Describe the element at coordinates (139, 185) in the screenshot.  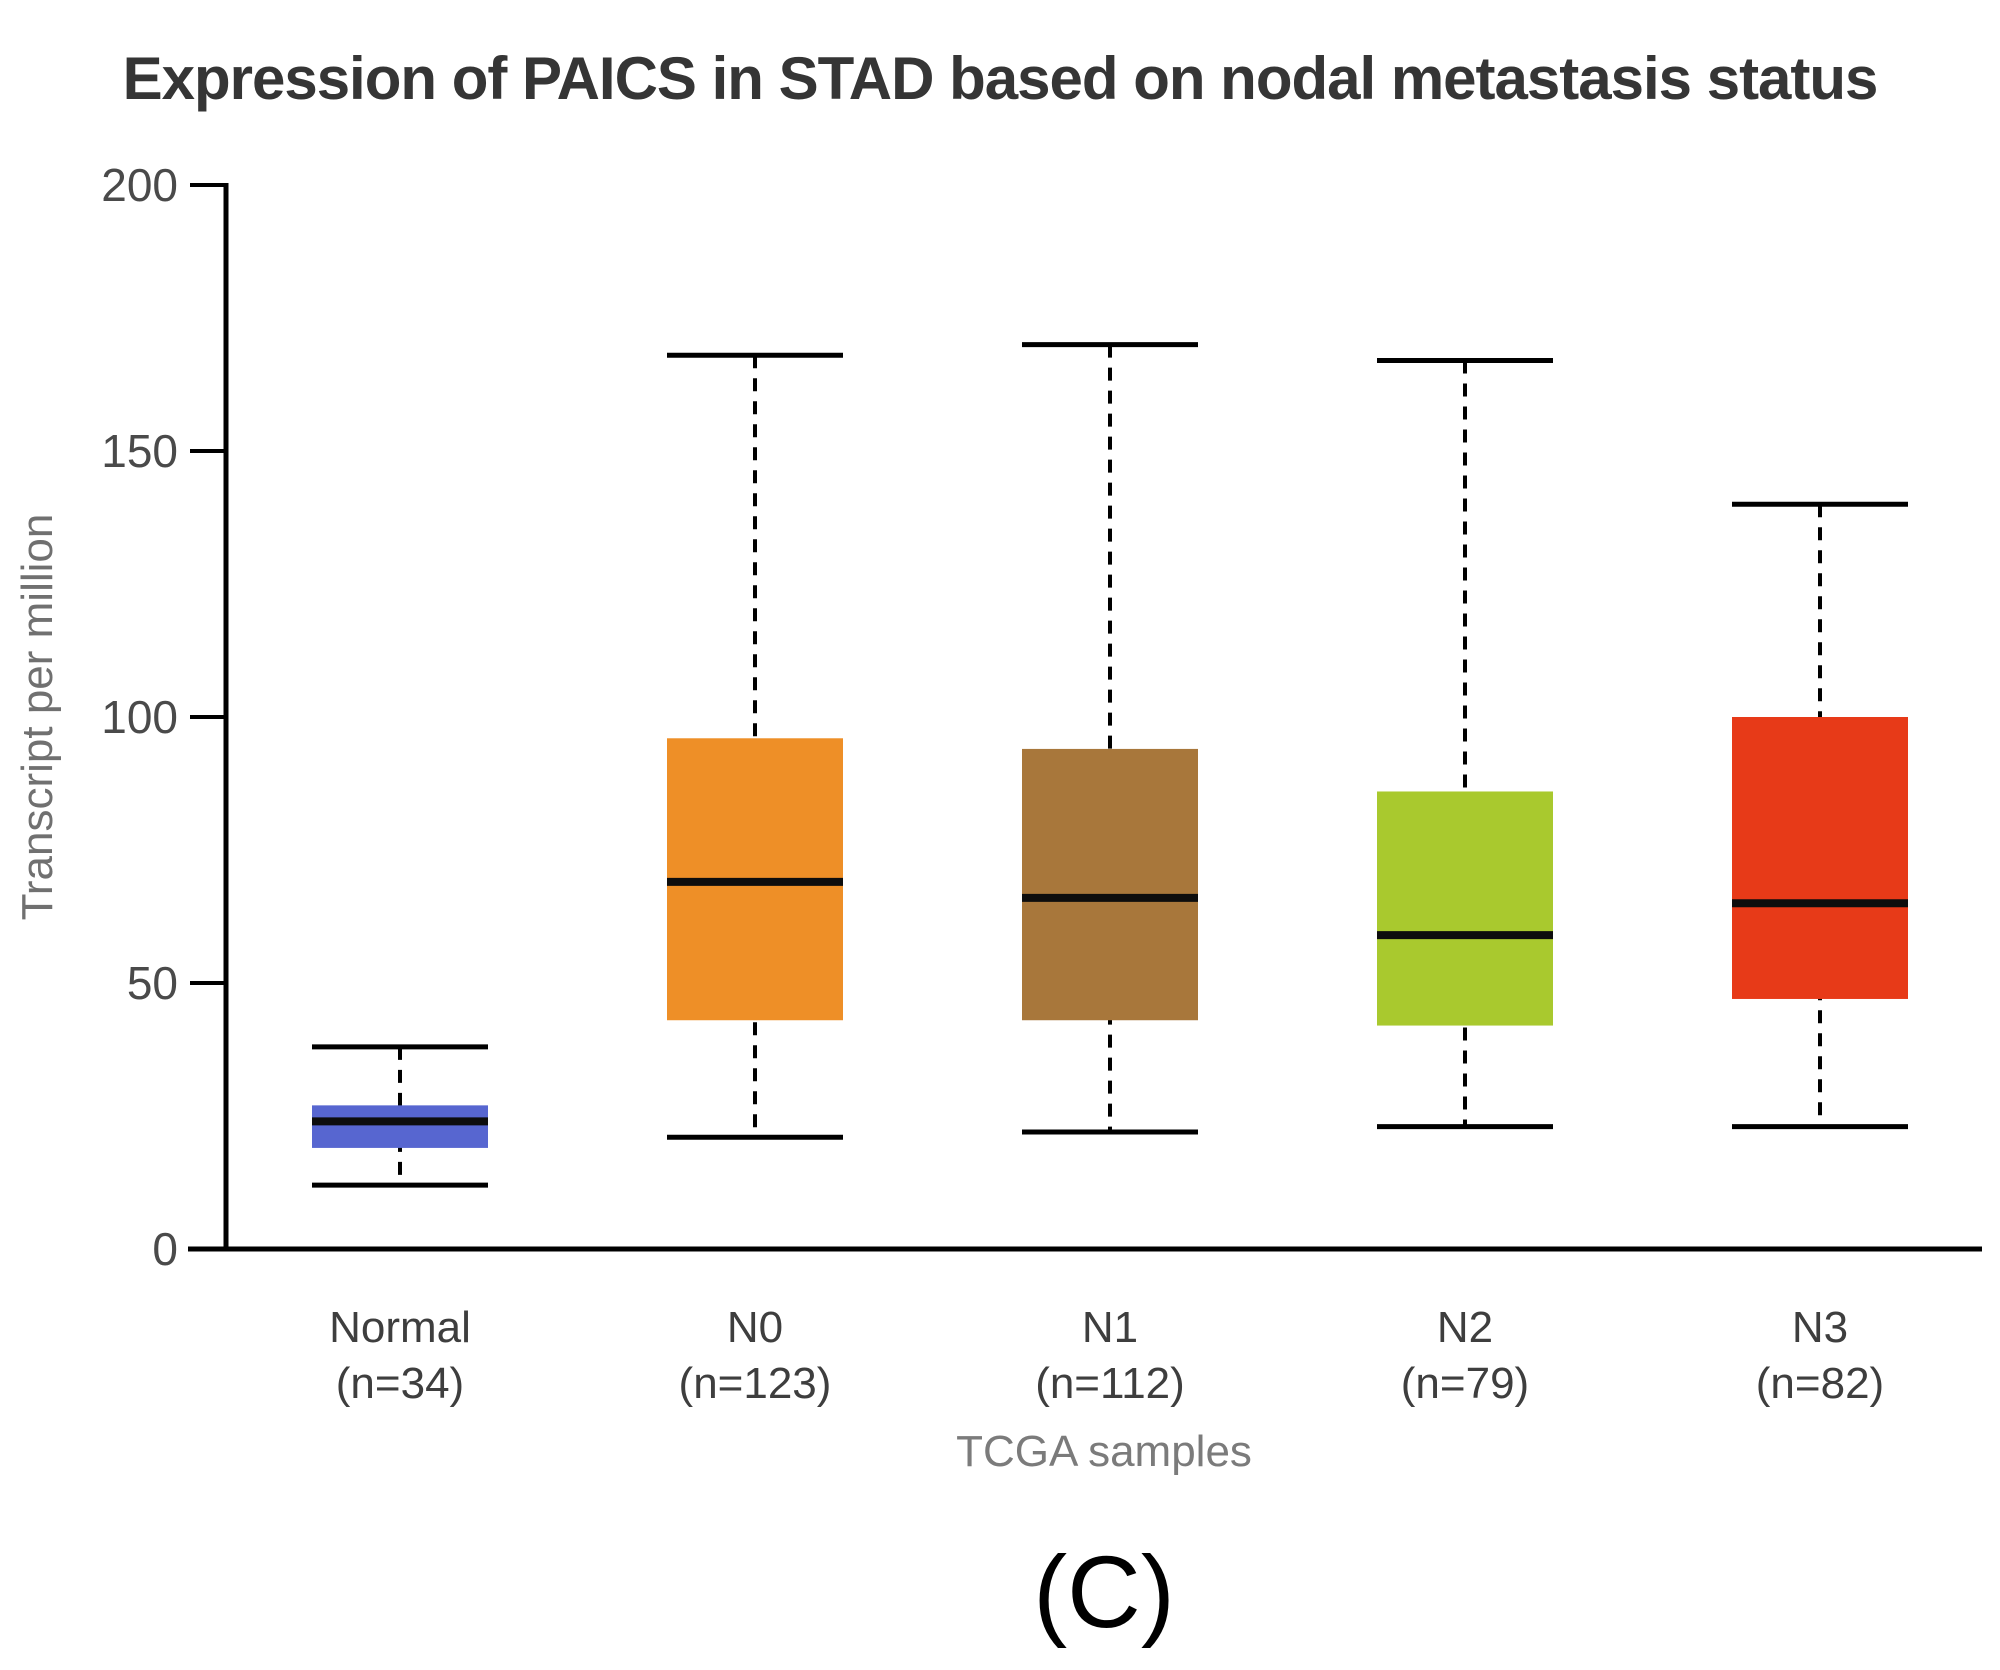
I see `y-tick-label-200: 200` at that location.